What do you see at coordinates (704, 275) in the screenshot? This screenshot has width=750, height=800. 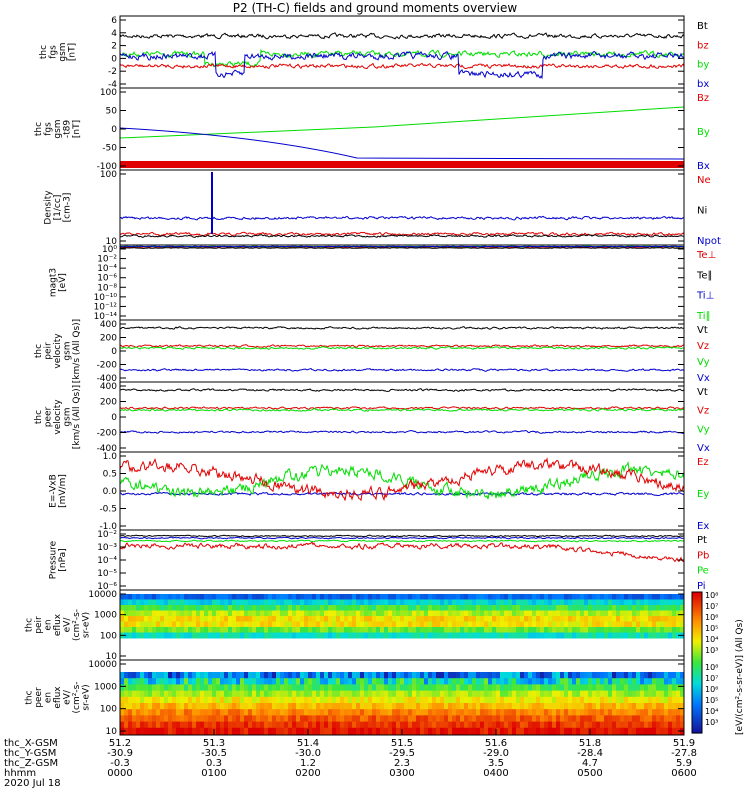 I see `legend-entry: Te∥` at bounding box center [704, 275].